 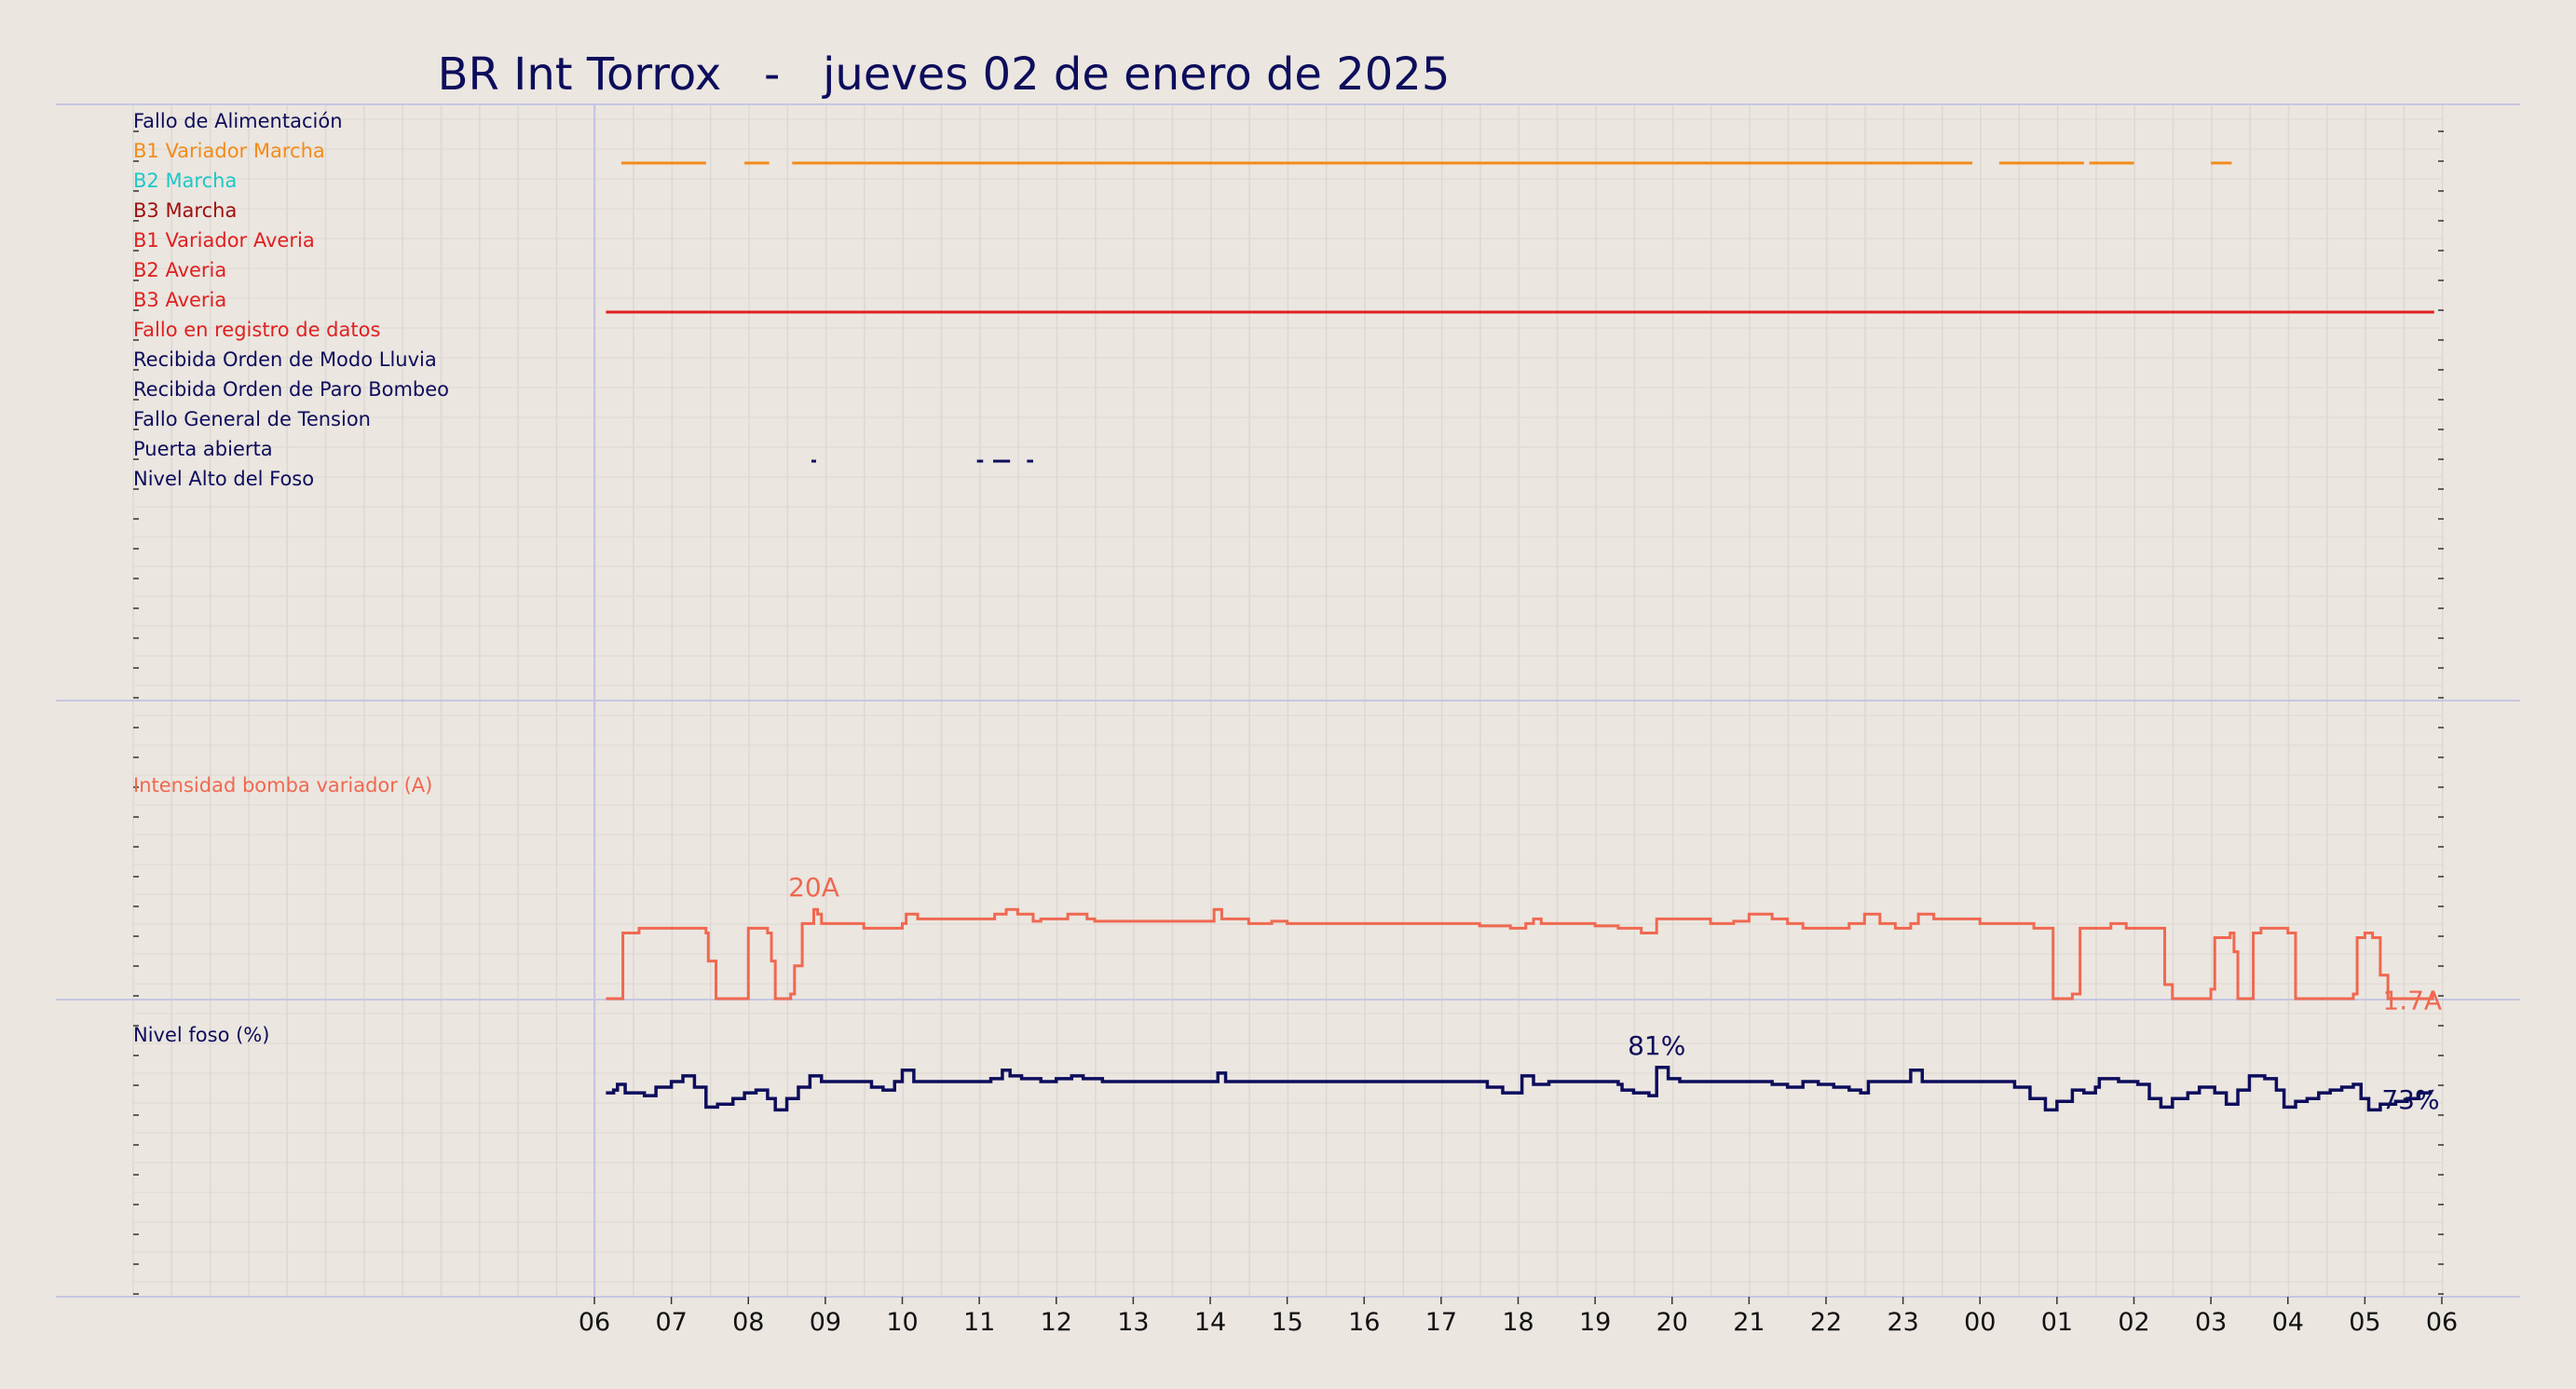 I want to click on x-tick-label: 05, so click(x=2364, y=1322).